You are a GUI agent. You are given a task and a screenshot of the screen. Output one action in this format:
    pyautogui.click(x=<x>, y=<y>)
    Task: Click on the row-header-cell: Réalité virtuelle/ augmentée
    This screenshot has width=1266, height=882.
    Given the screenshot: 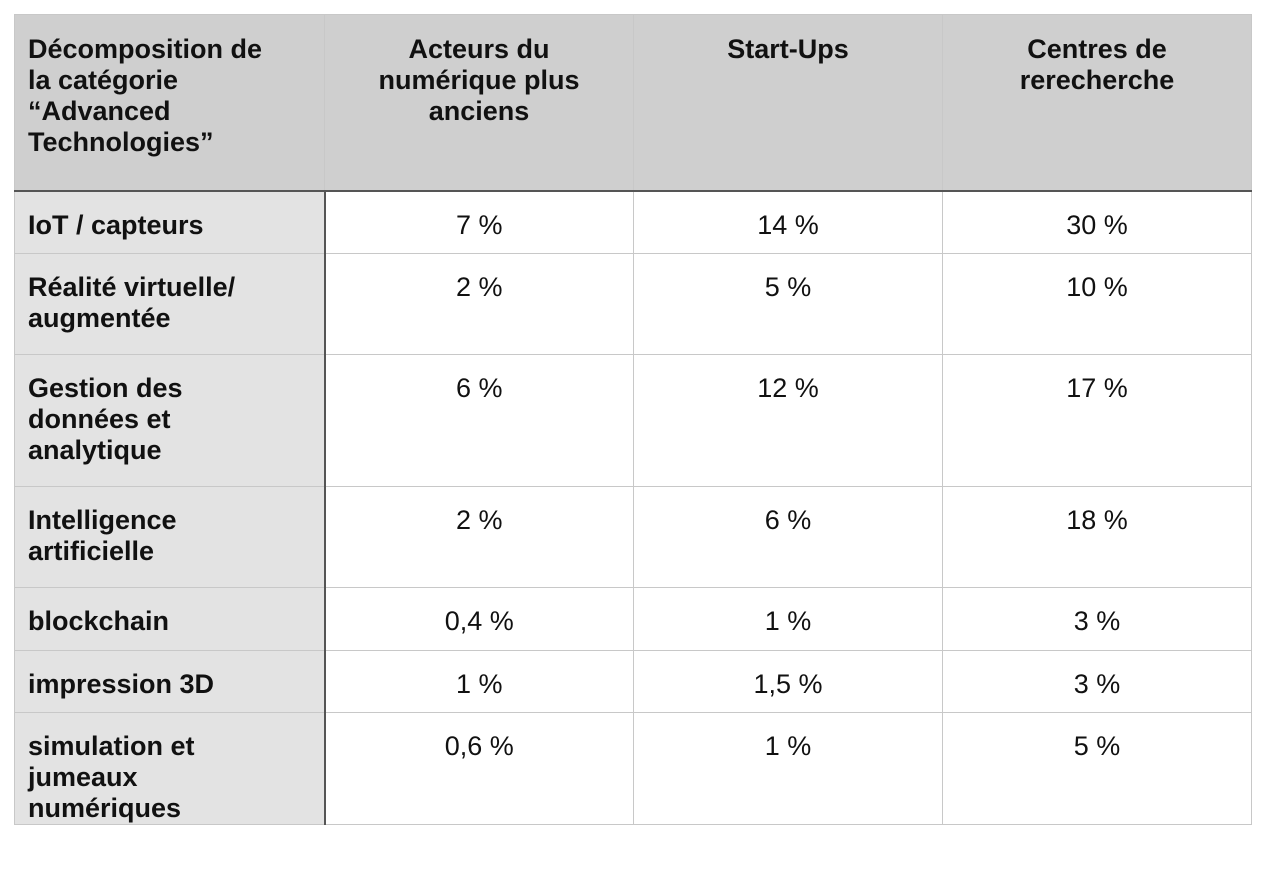 What is the action you would take?
    pyautogui.click(x=170, y=304)
    